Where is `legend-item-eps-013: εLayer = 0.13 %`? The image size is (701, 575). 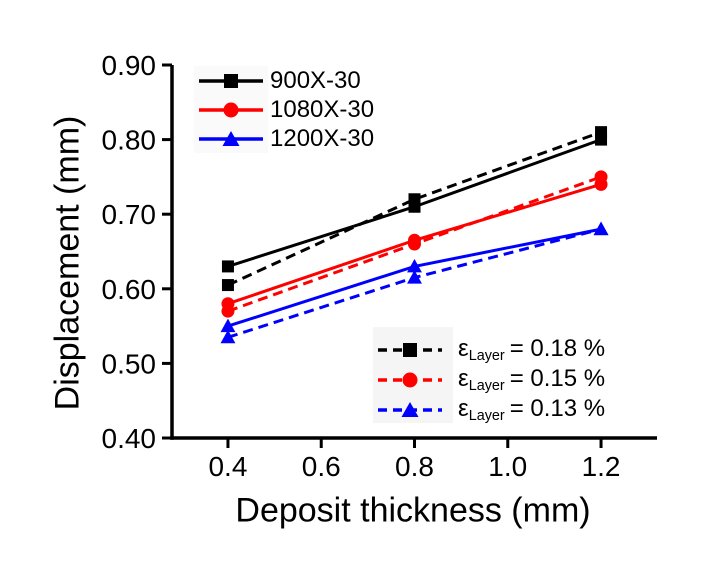
legend-item-eps-013: εLayer = 0.13 % is located at coordinates (490, 410).